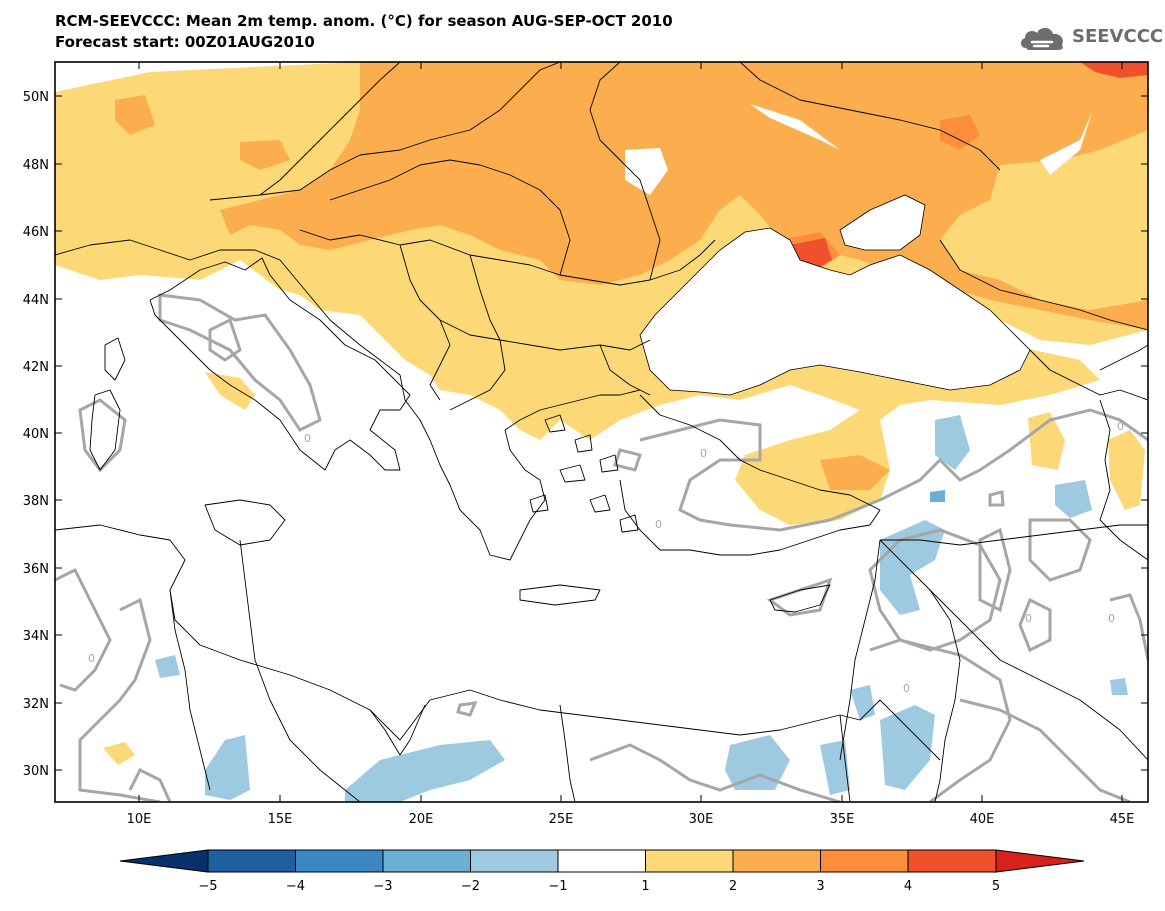  Describe the element at coordinates (561, 819) in the screenshot. I see `lon-label: 25E` at that location.